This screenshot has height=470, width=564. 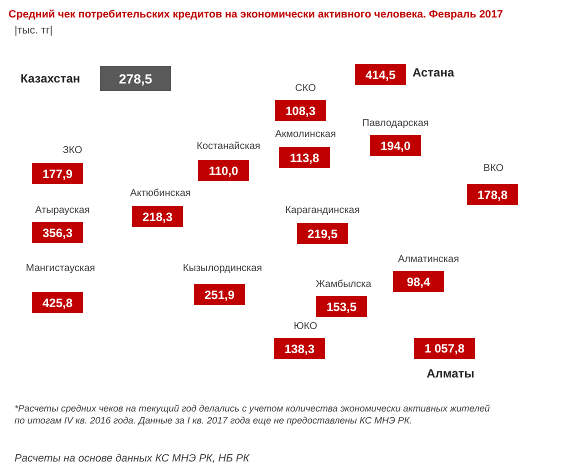 What do you see at coordinates (493, 168) in the screenshot?
I see `category-label: ВКО` at bounding box center [493, 168].